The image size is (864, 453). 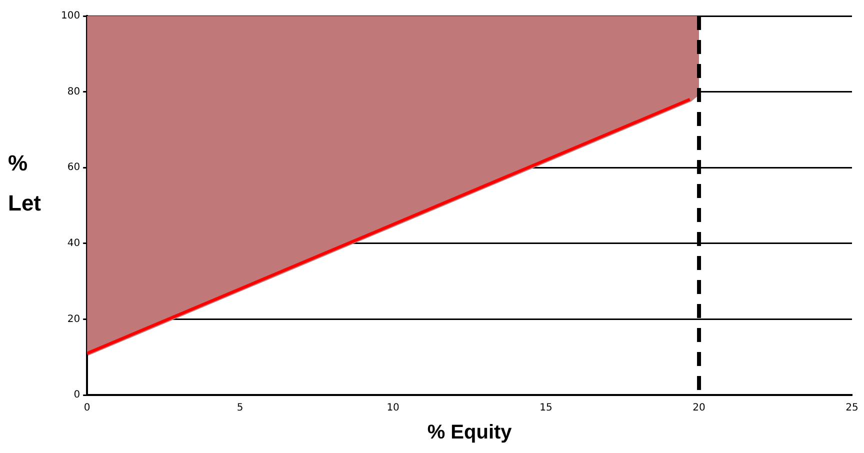 What do you see at coordinates (470, 433) in the screenshot?
I see `x-axis-title: % Equity` at bounding box center [470, 433].